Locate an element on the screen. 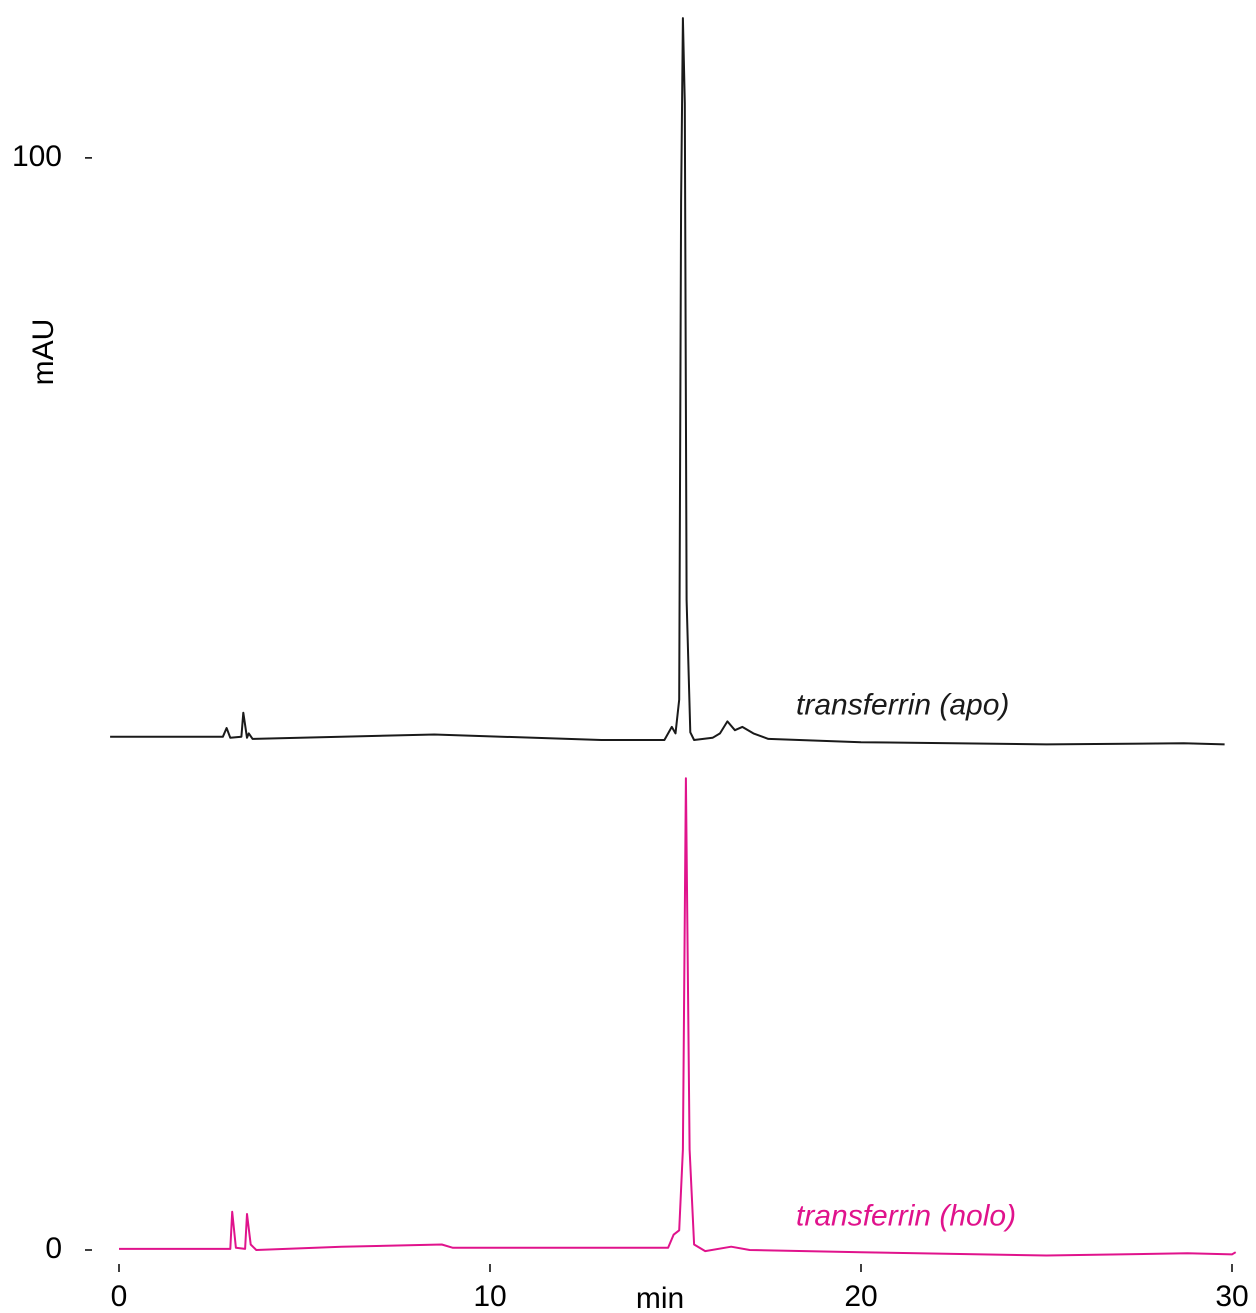 The image size is (1256, 1313). x-tick-label: 20 is located at coordinates (860, 1296).